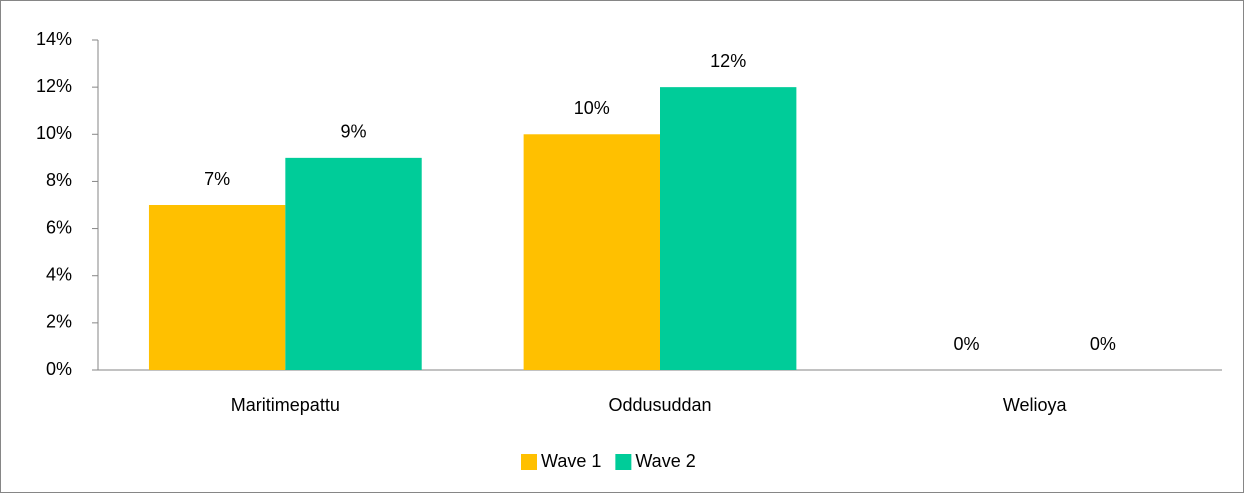 The image size is (1245, 494). I want to click on y-tick-label: 14%, so click(54, 39).